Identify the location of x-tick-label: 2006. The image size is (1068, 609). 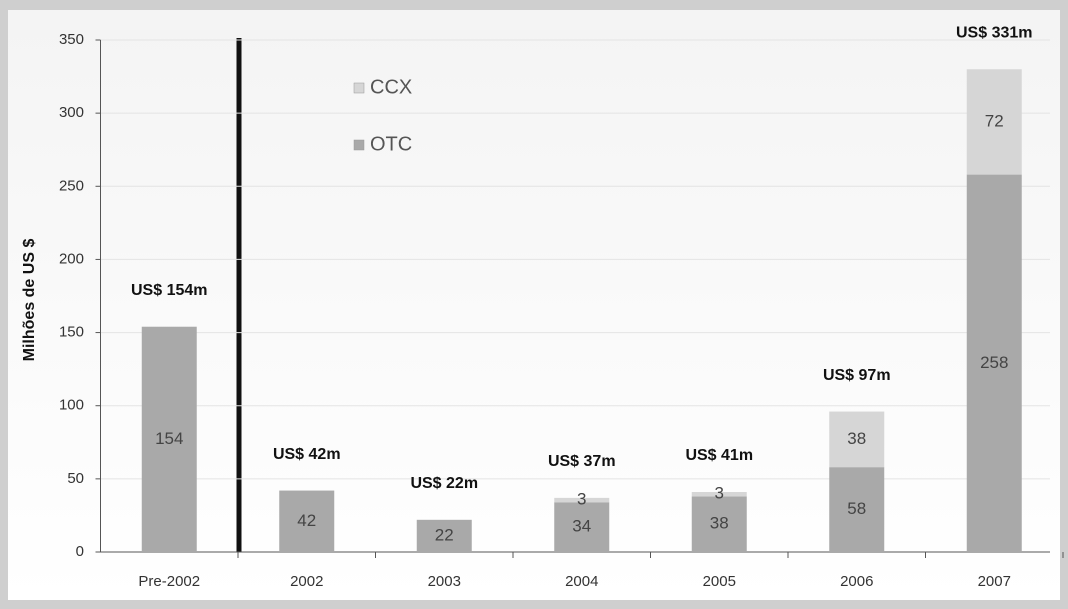
(856, 581).